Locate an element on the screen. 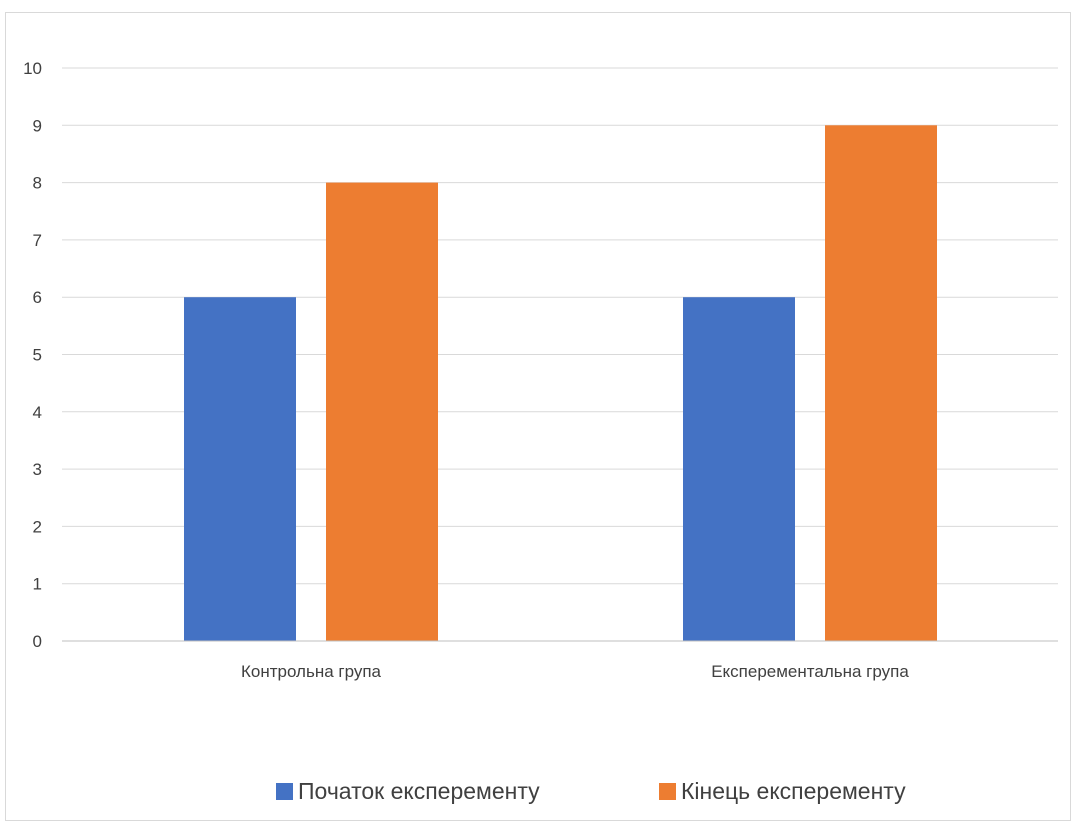 The width and height of the screenshot is (1073, 821). y-tick-label-6: 6 is located at coordinates (37, 297).